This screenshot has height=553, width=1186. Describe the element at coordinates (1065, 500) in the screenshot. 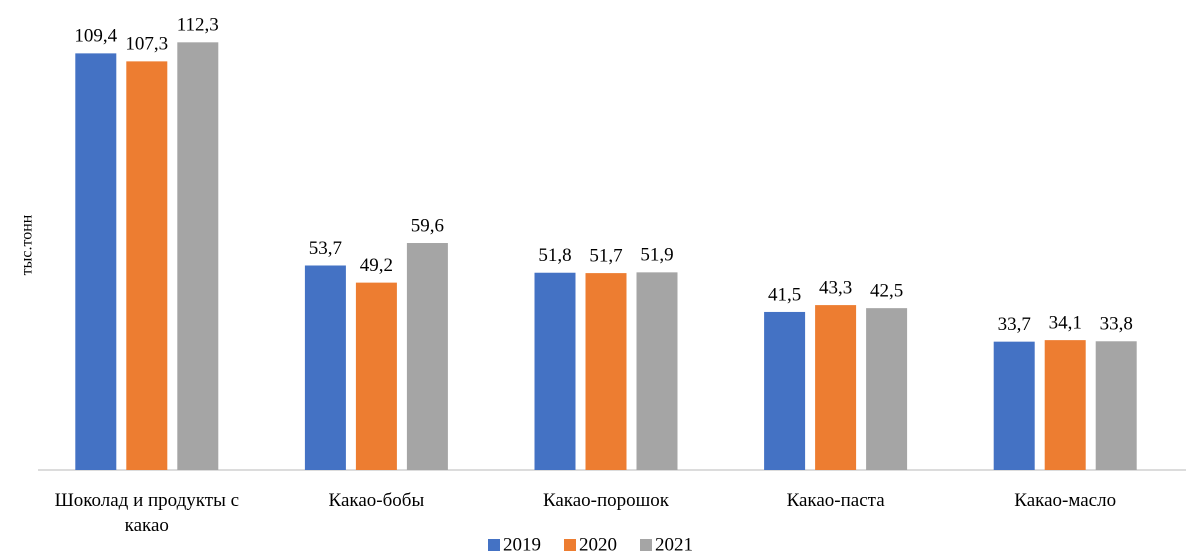

I see `x-tick-label: Какао-масло` at that location.